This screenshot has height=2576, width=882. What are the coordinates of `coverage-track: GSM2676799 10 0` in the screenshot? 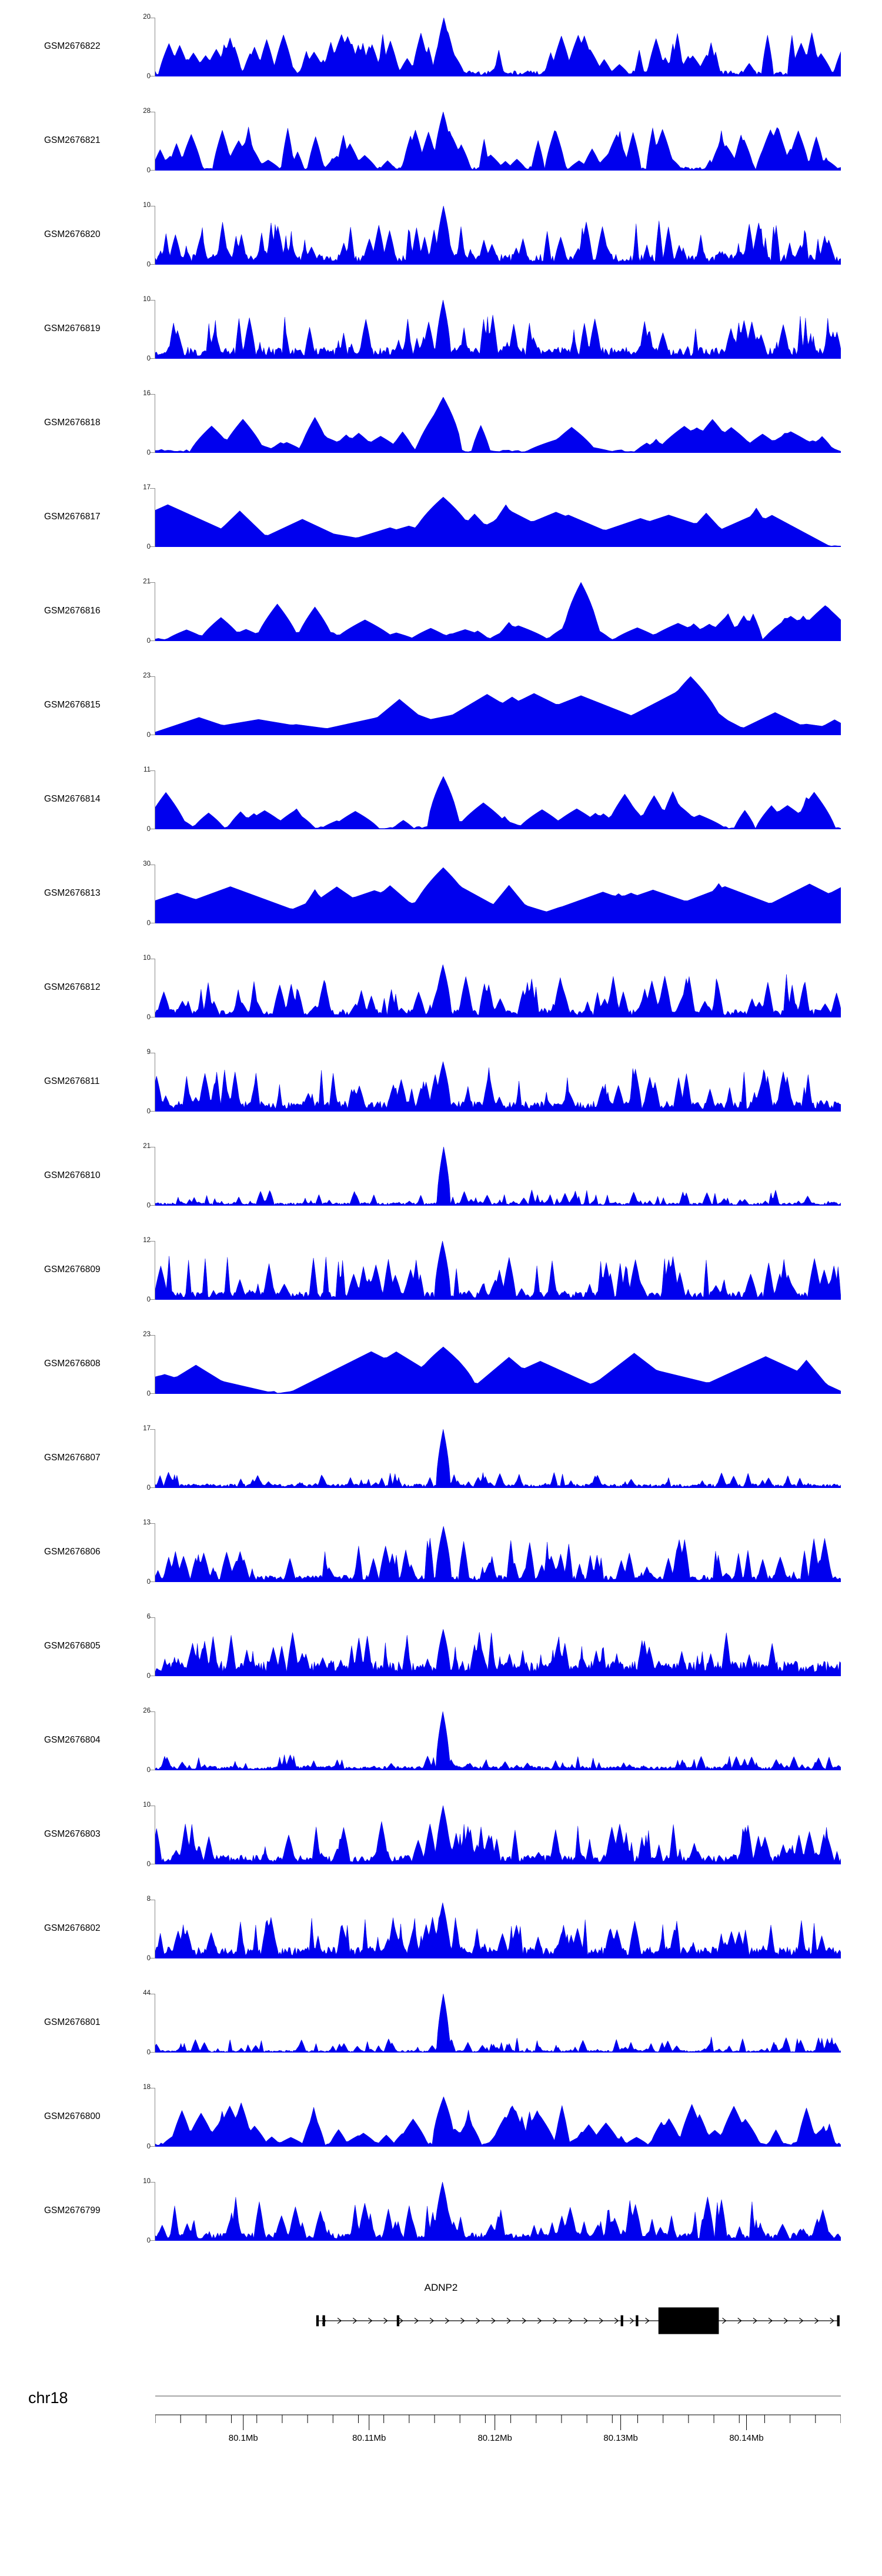 It's located at (441, 2211).